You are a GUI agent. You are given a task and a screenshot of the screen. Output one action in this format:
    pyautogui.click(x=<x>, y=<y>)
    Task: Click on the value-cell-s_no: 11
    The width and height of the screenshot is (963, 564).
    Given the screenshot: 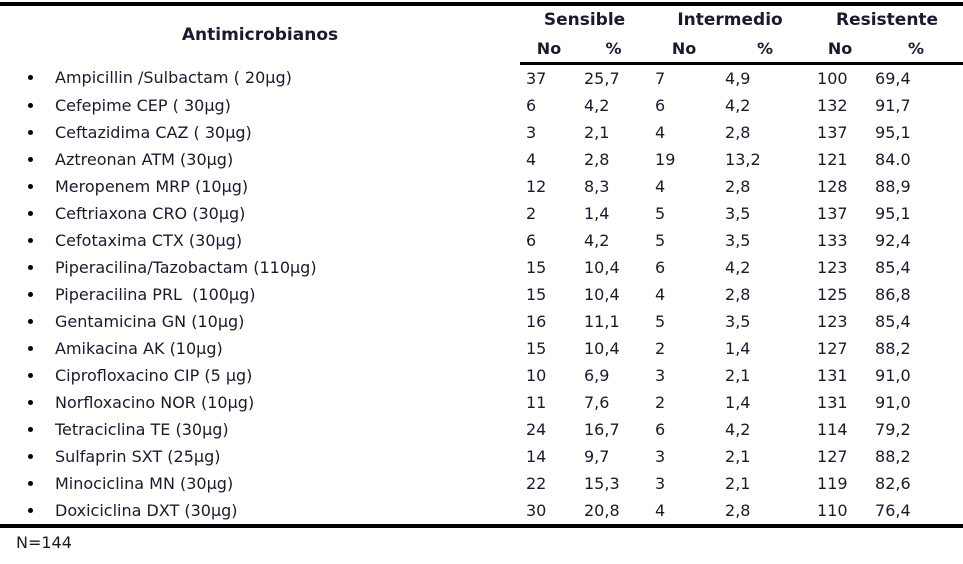 What is the action you would take?
    pyautogui.click(x=536, y=402)
    